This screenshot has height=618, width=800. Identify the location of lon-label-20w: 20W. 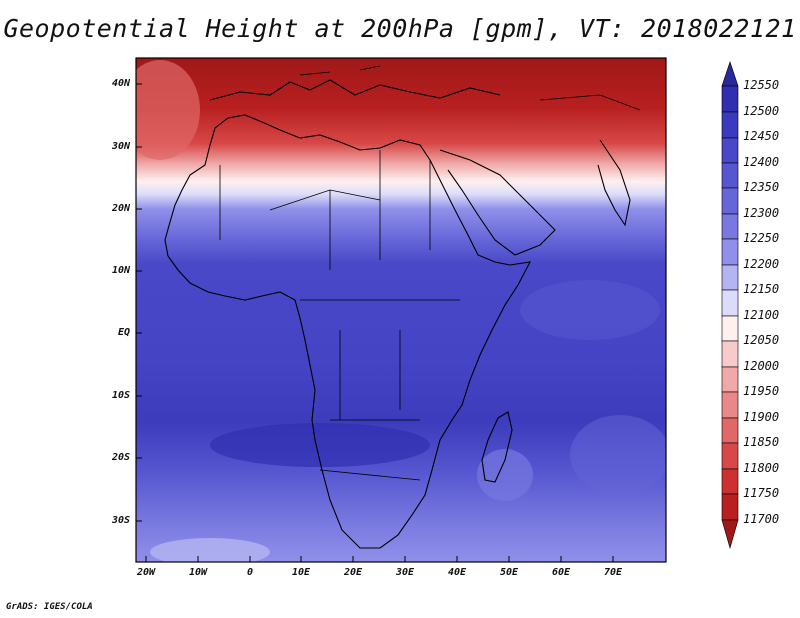
(146, 572).